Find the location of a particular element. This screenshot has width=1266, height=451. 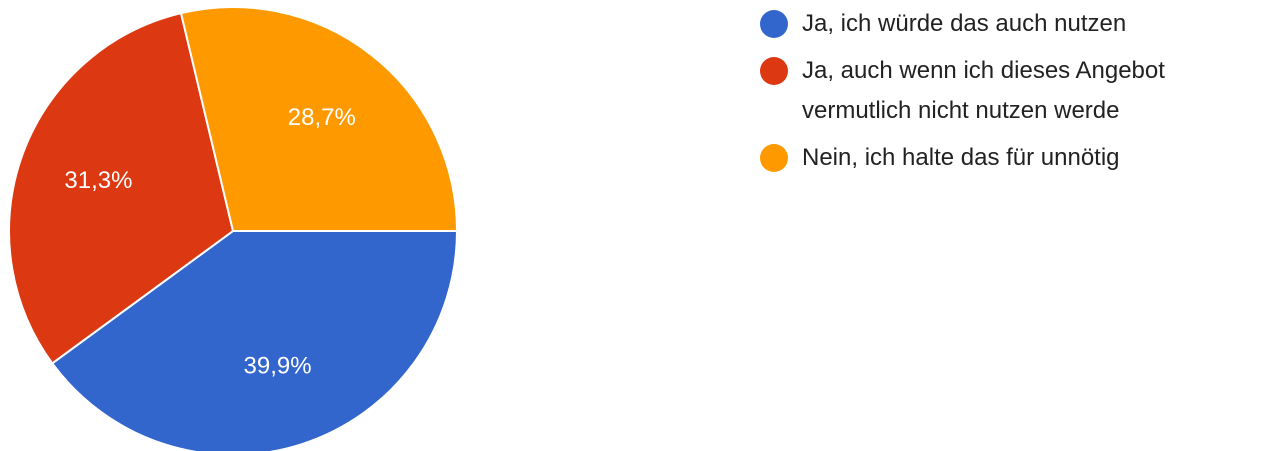

slice-label: 28,7% is located at coordinates (322, 117).